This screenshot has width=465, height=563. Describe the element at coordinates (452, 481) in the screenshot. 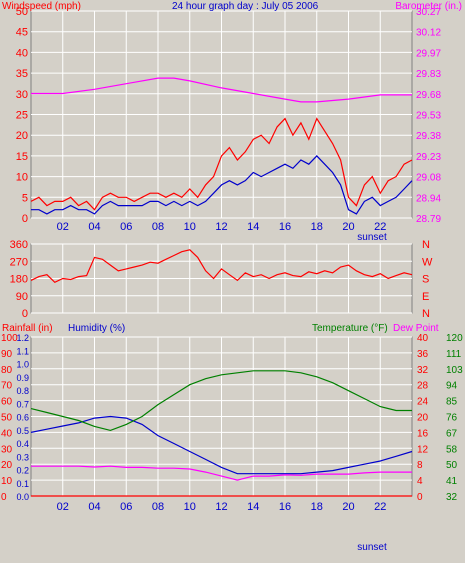

I see `temp-f-tick-label: 41` at that location.